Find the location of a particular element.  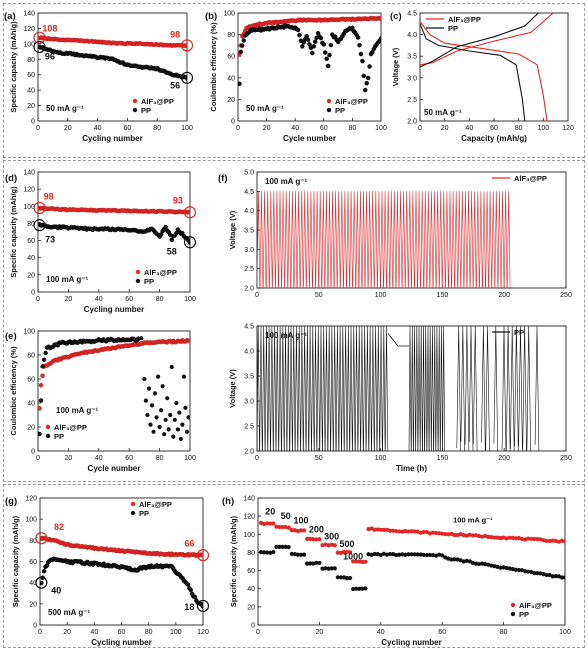

x-tick-label: 60 is located at coordinates (128, 128).